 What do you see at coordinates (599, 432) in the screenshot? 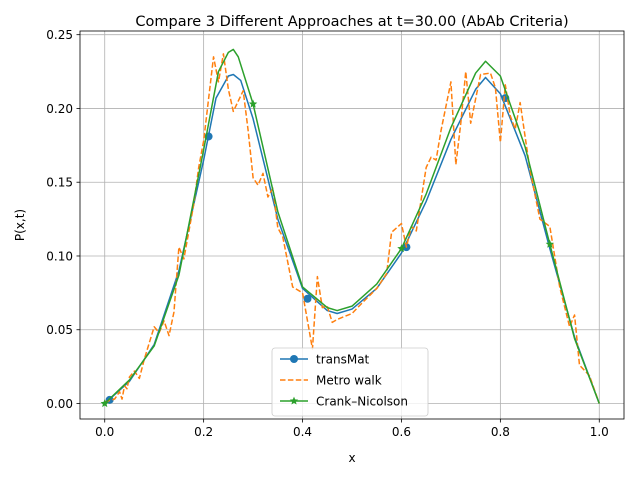
I see `x-tick-label: 1.0` at bounding box center [599, 432].